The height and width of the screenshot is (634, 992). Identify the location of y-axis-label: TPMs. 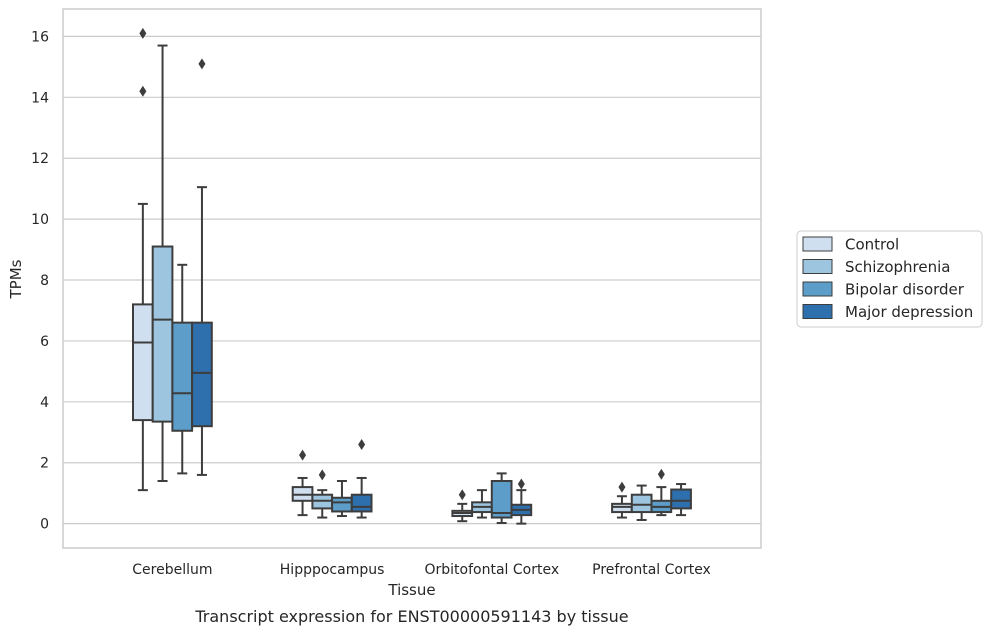
(16, 279).